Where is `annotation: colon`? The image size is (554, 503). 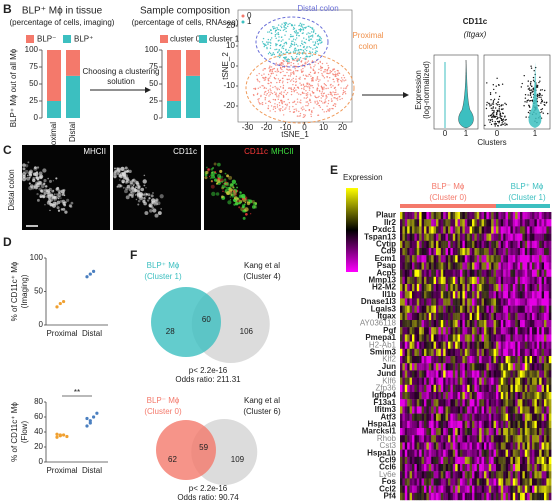
annotation: colon is located at coordinates (367, 46).